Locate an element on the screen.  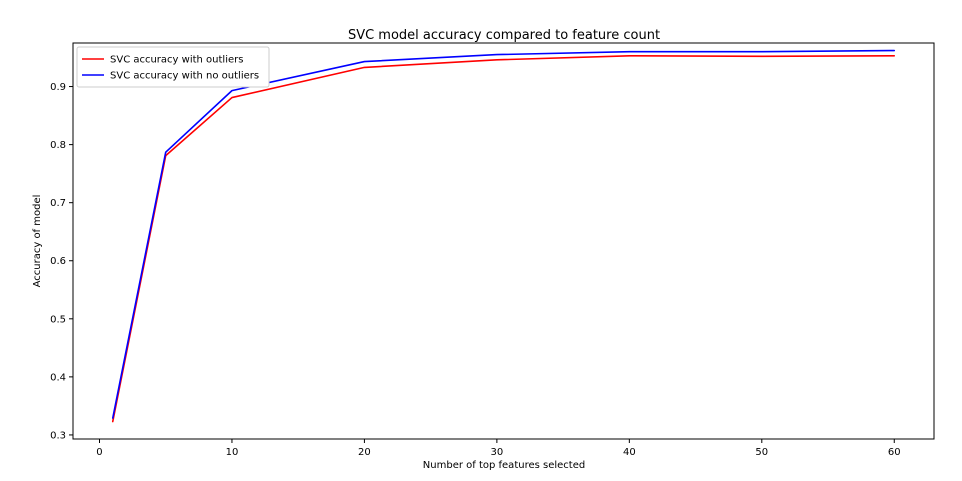
y-tick-label: 0.7 is located at coordinates (58, 203).